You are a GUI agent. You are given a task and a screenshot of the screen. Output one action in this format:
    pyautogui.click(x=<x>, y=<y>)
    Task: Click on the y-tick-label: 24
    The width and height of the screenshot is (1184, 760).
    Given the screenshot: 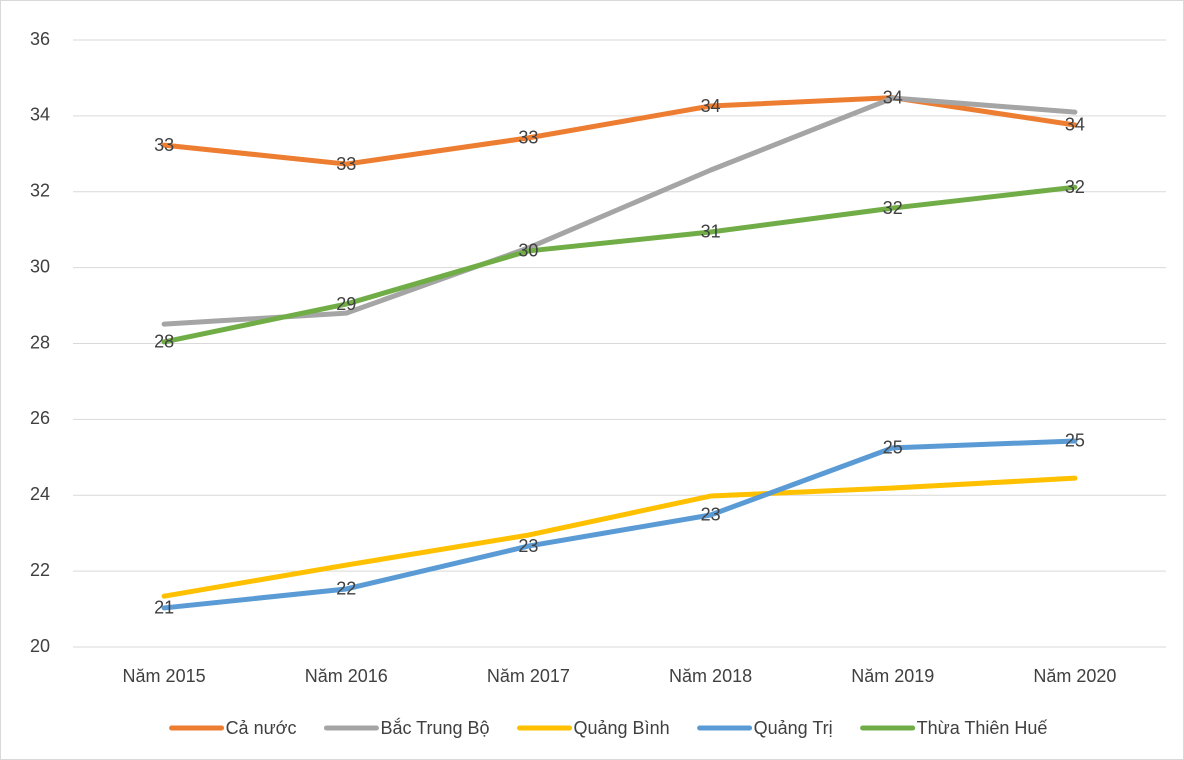 What is the action you would take?
    pyautogui.click(x=40, y=494)
    